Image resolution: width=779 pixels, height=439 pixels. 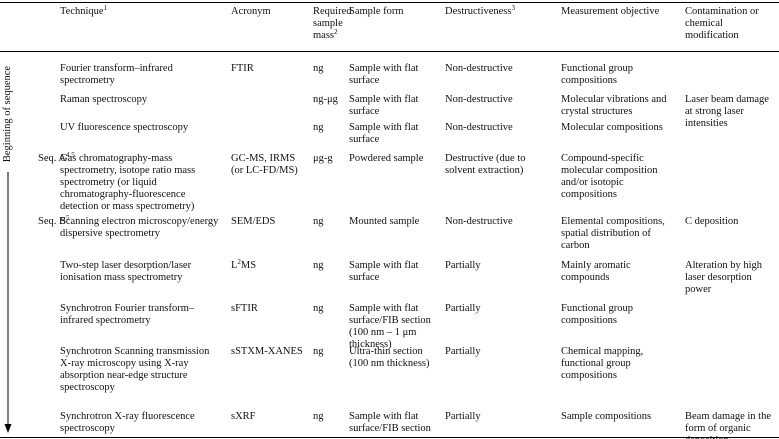 What do you see at coordinates (234, 265) in the screenshot?
I see `text: L` at bounding box center [234, 265].